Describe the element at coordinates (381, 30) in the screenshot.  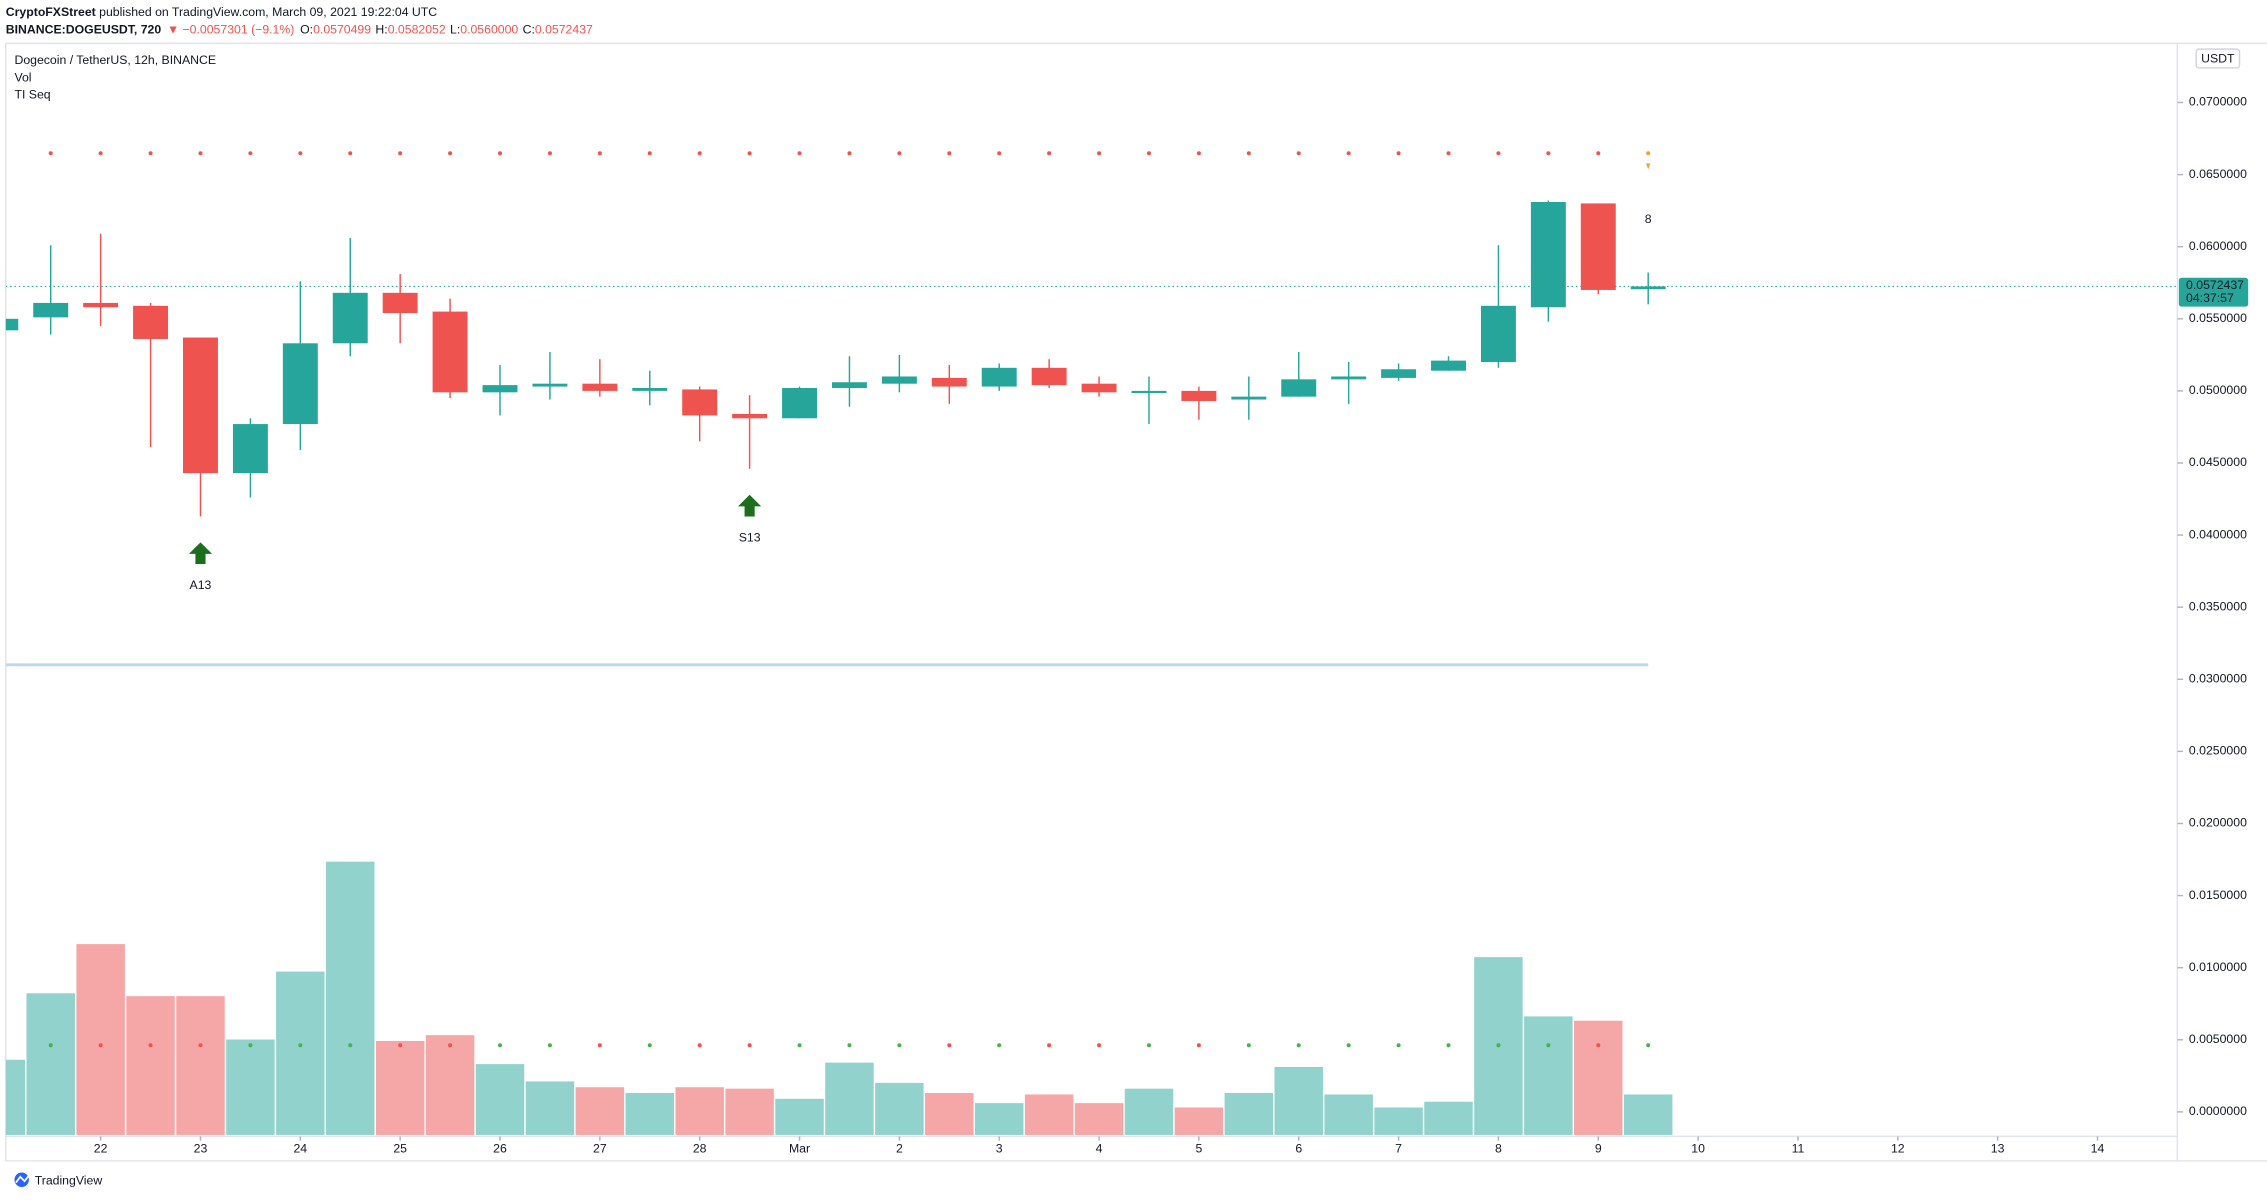
I see `ohlc-key: H:` at that location.